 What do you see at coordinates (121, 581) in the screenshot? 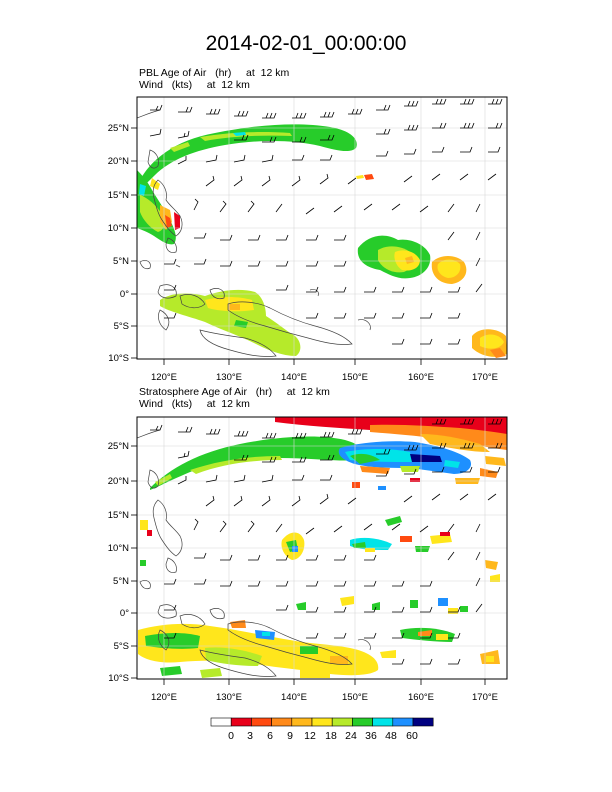
I see `strat-lat-label: 5°N` at bounding box center [121, 581].